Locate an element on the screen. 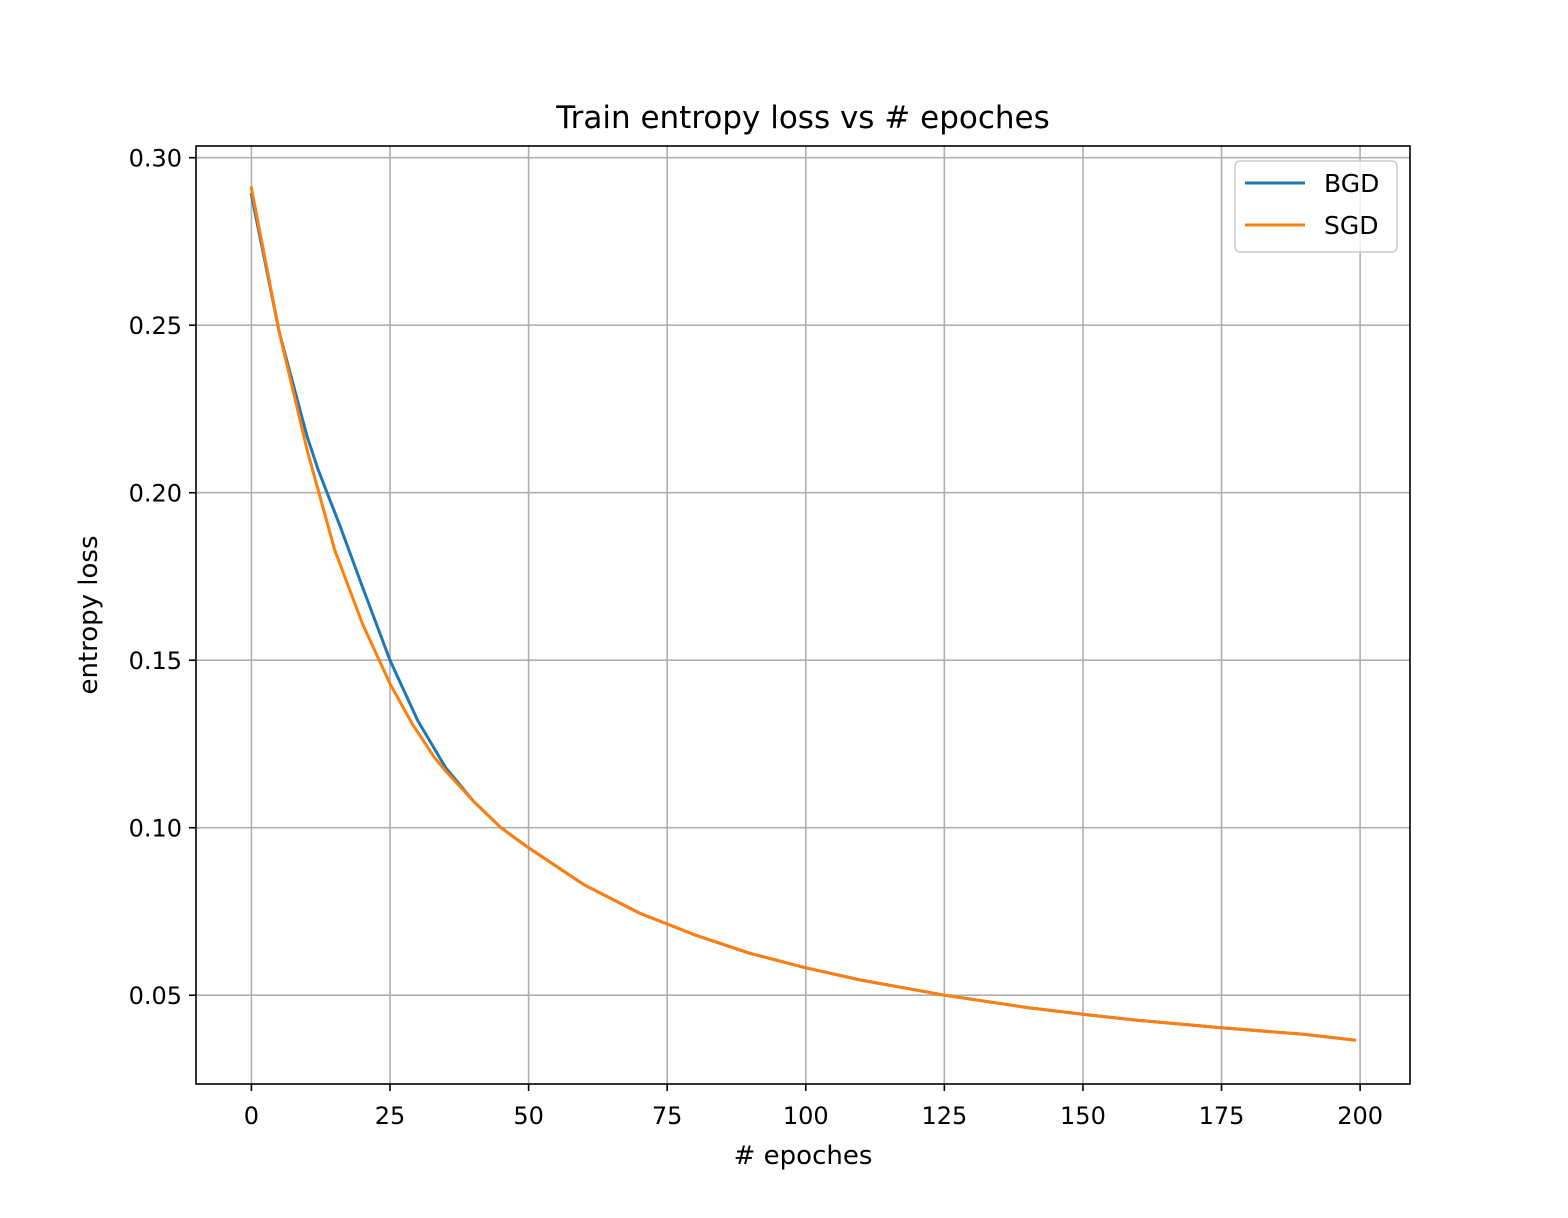  legend-bgd-label: BGD is located at coordinates (1351, 183).